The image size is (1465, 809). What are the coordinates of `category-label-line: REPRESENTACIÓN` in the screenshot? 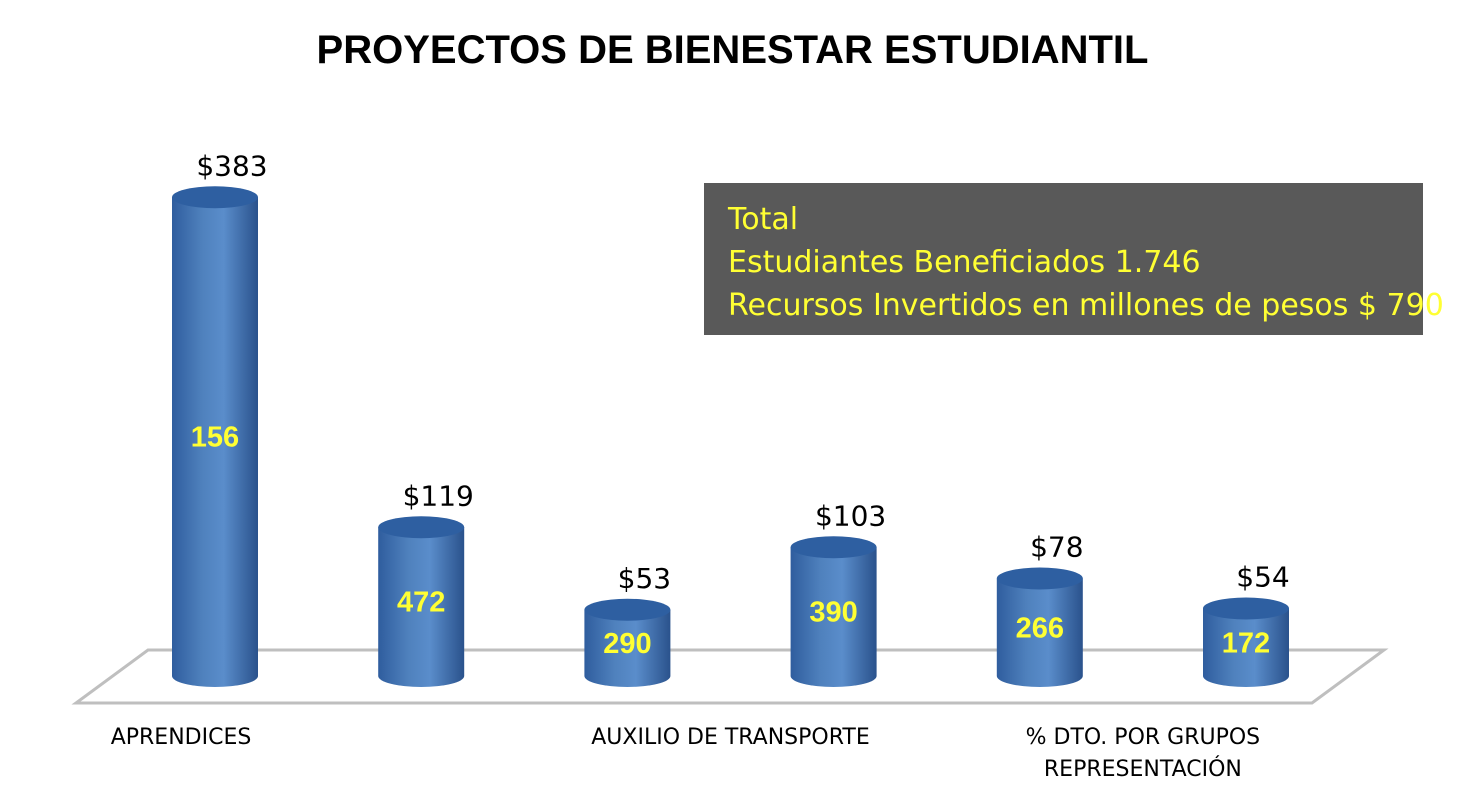 It's located at (1142, 769).